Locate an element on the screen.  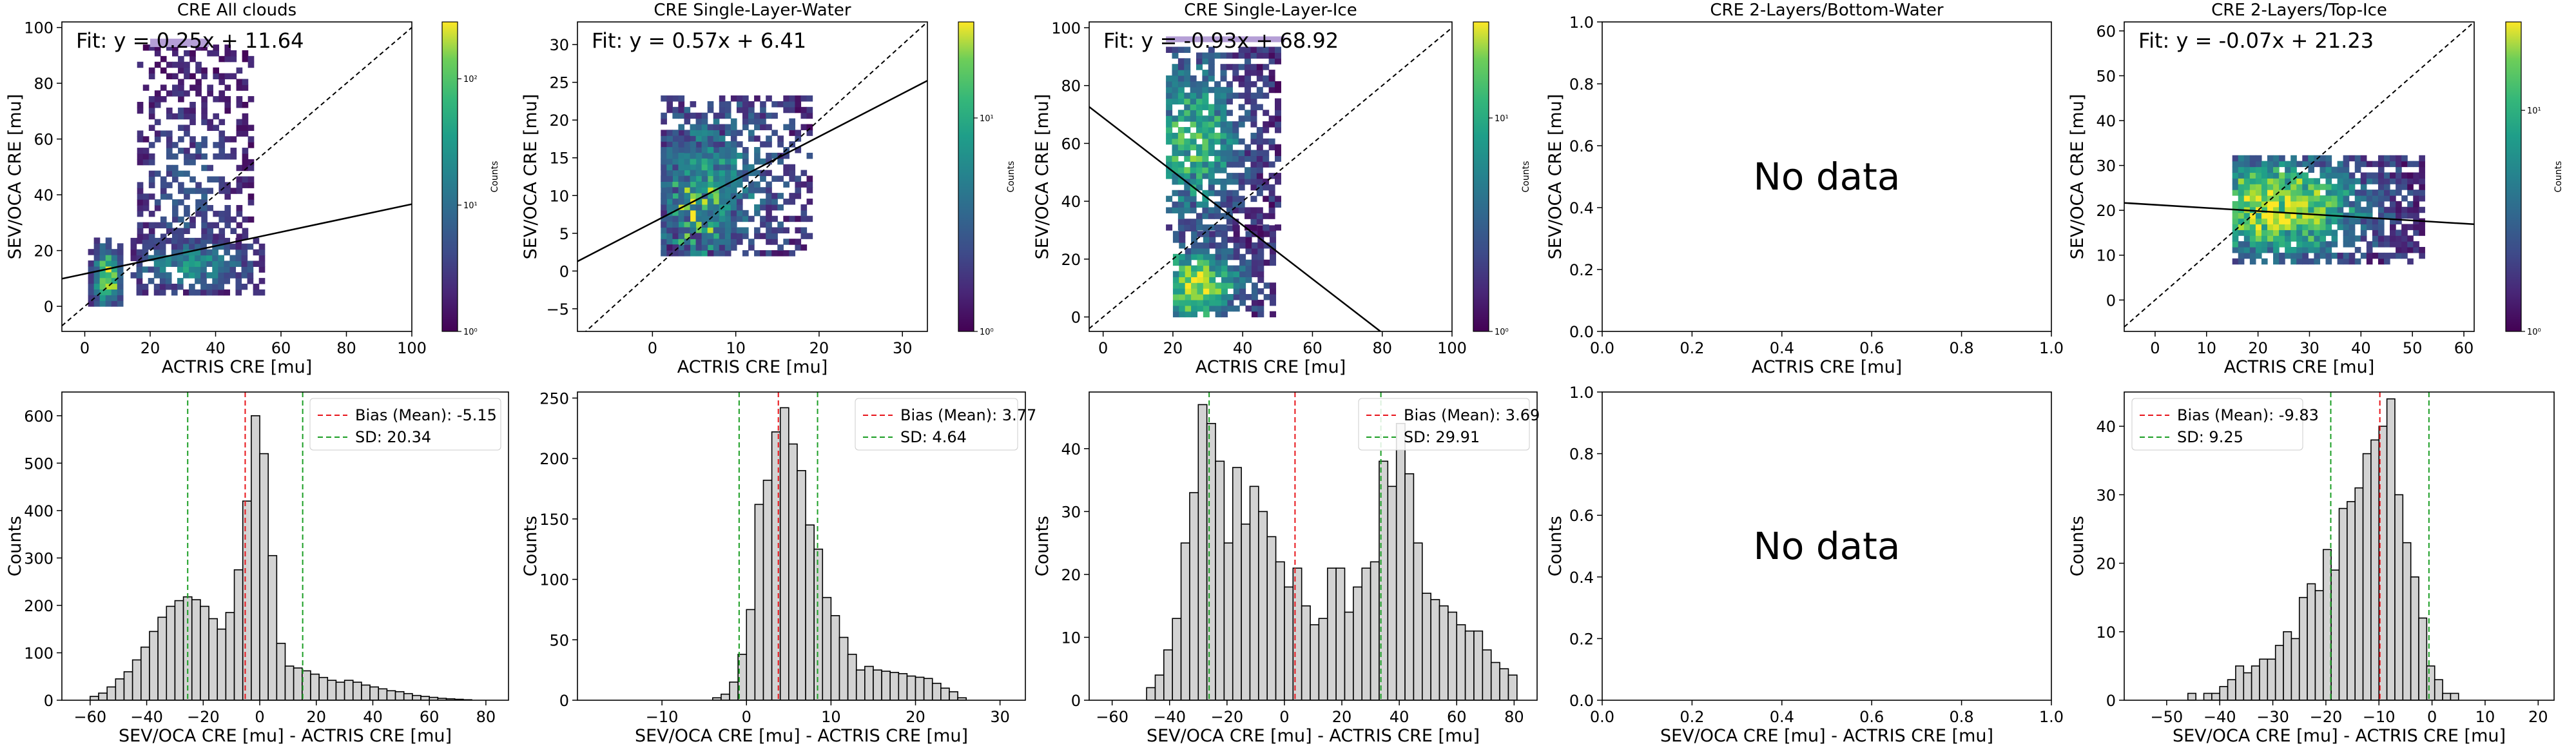
x-tick-label: 60 is located at coordinates (430, 717).